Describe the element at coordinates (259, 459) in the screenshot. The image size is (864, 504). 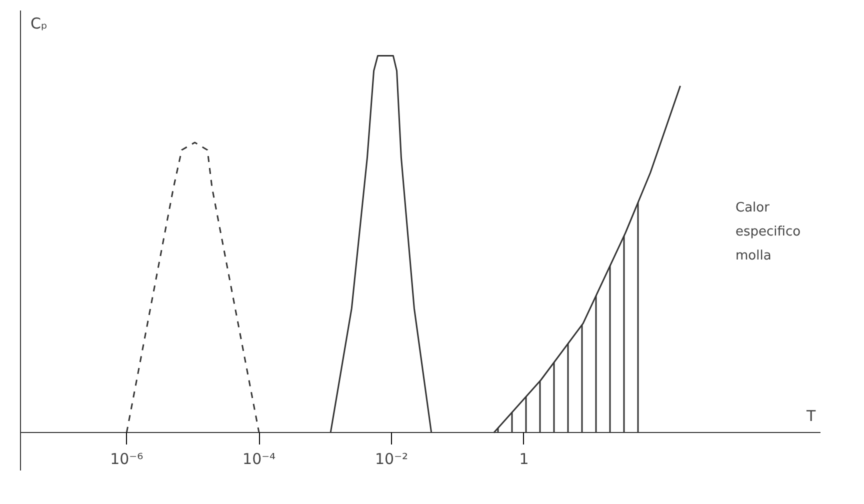
I see `x-tick-label: 10⁻⁴` at that location.